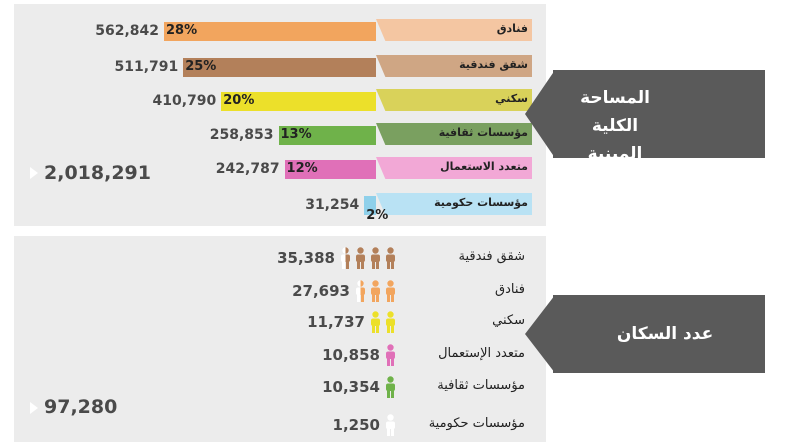  I want to click on population-category-label: مؤسسات ثقافية, so click(481, 385).